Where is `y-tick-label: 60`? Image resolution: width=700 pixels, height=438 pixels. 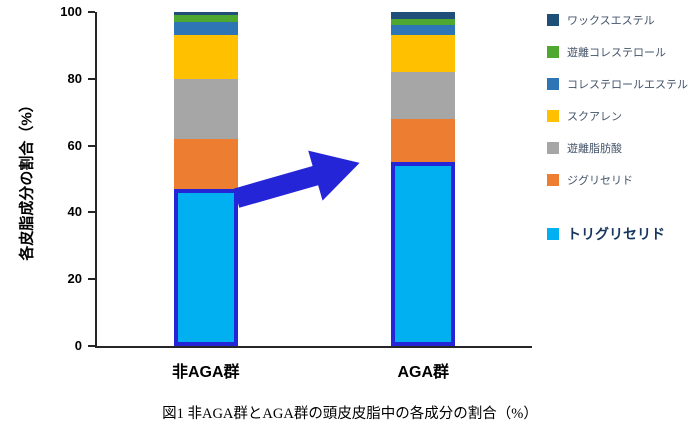 y-tick-label: 60 is located at coordinates (74, 145).